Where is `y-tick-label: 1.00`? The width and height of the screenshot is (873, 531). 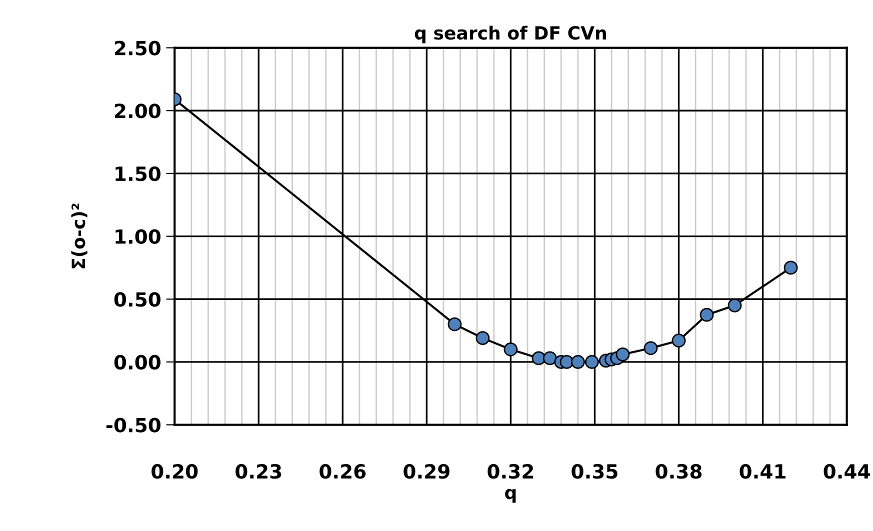
y-tick-label: 1.00 is located at coordinates (138, 236).